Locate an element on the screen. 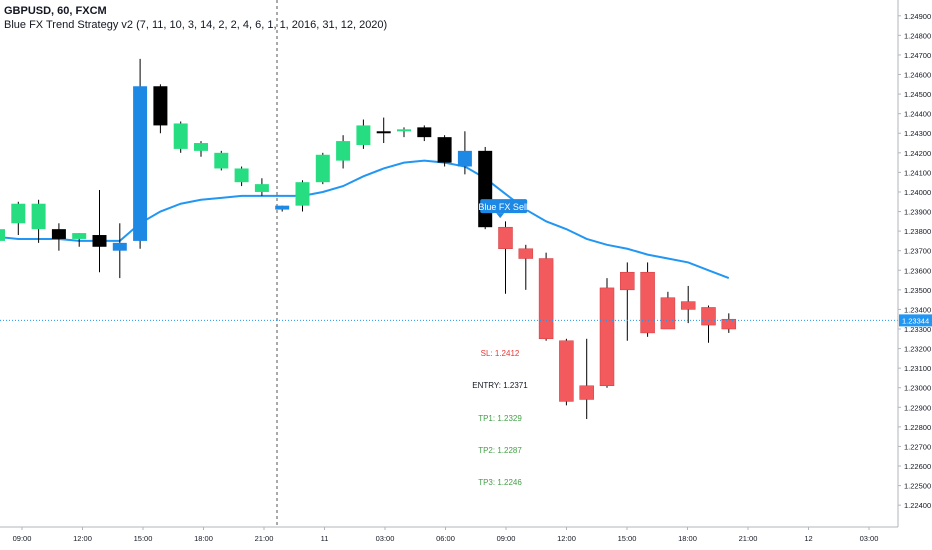  symbol-title: GBPUSD, 60, FXCM is located at coordinates (55, 11).